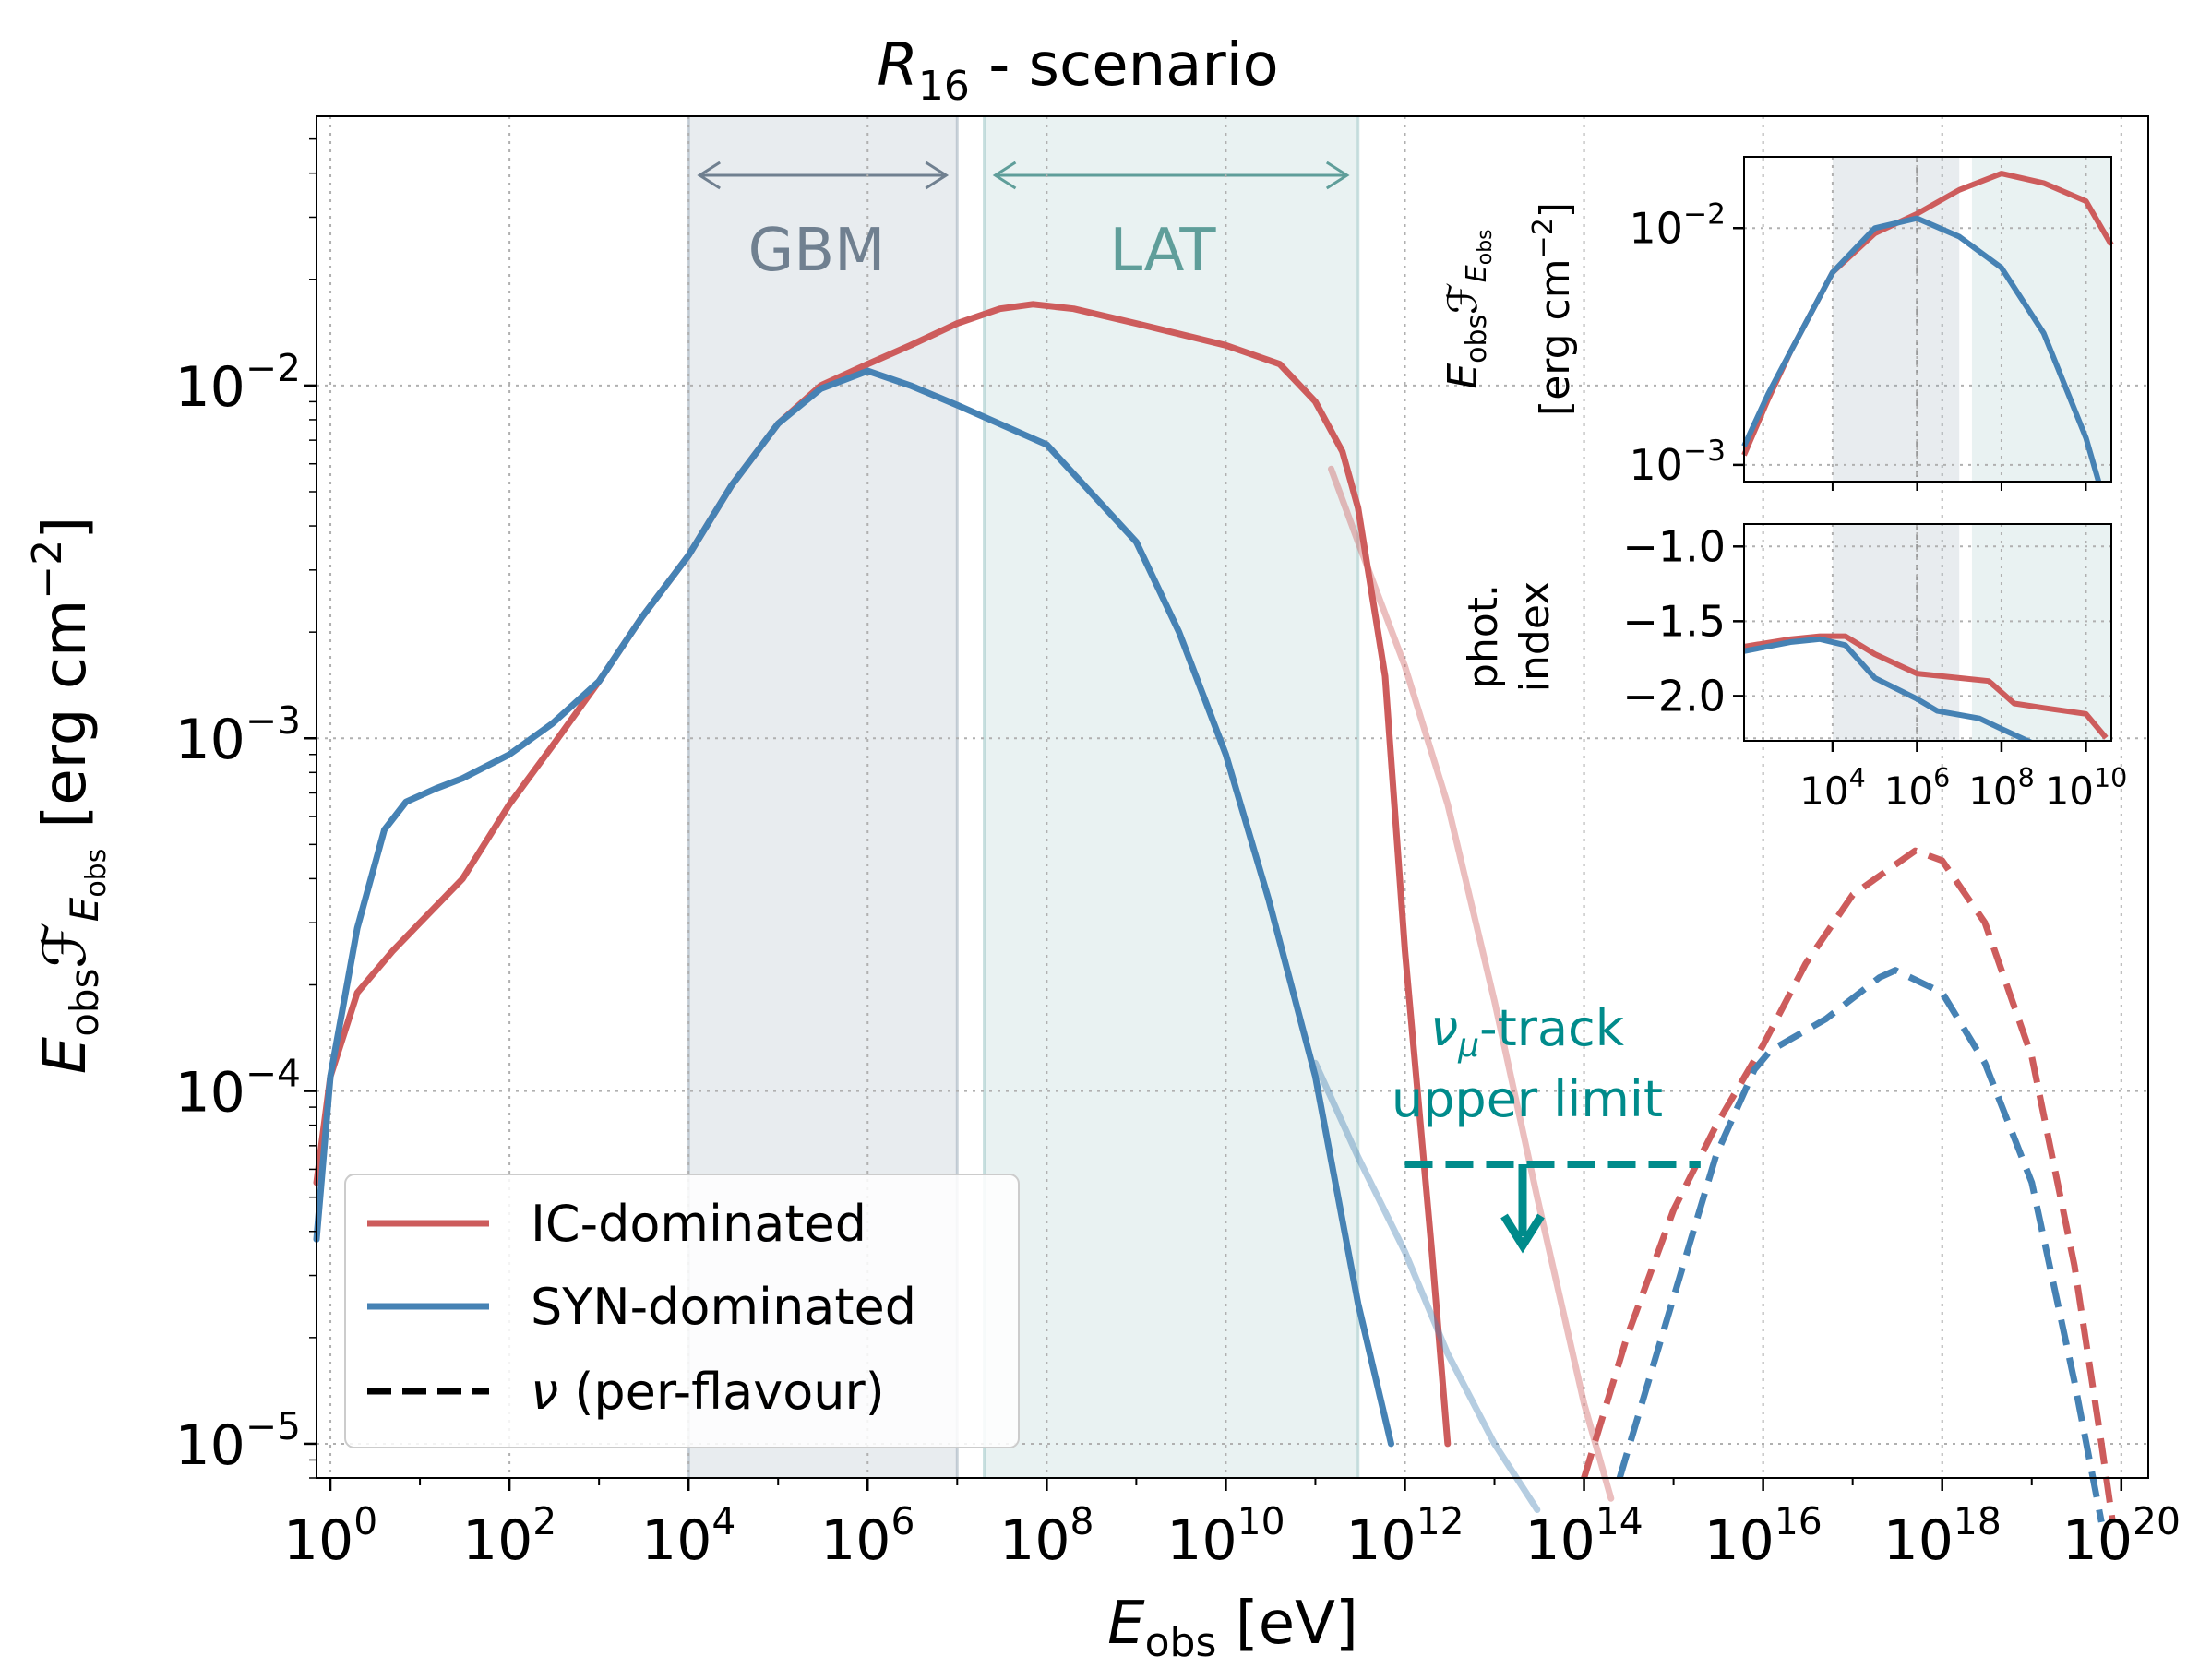 This screenshot has width=2199, height=1680. Describe the element at coordinates (1553, 309) in the screenshot. I see `inset-top-ylabel-line2: [erg cm−2]` at that location.